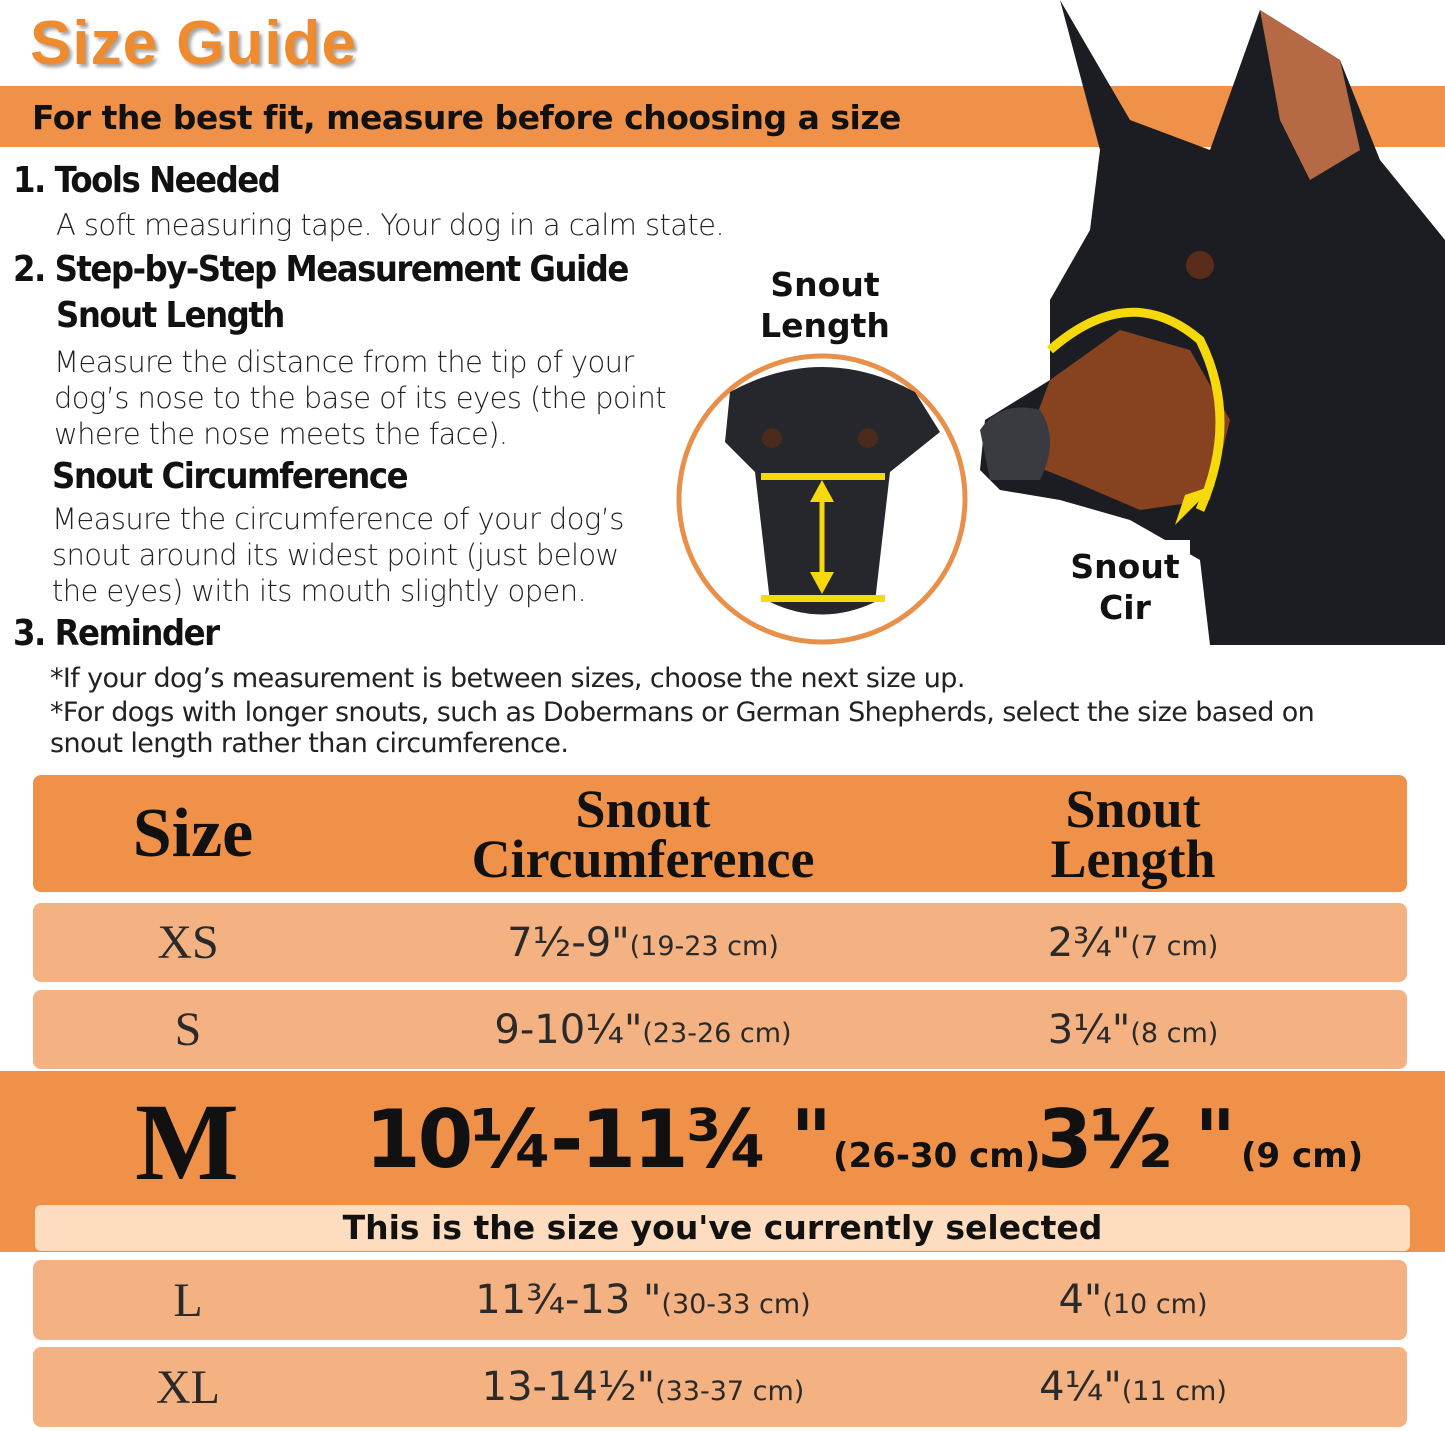 The image size is (1445, 1431). Describe the element at coordinates (822, 499) in the screenshot. I see `snout-length-diagram` at that location.